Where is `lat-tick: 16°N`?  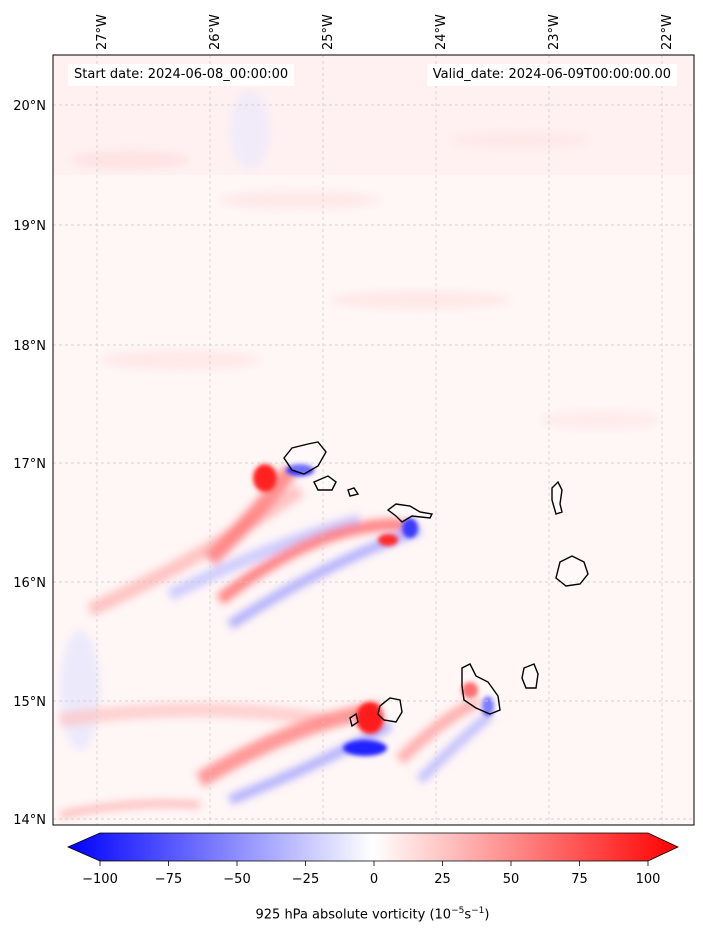
lat-tick: 16°N is located at coordinates (29, 583).